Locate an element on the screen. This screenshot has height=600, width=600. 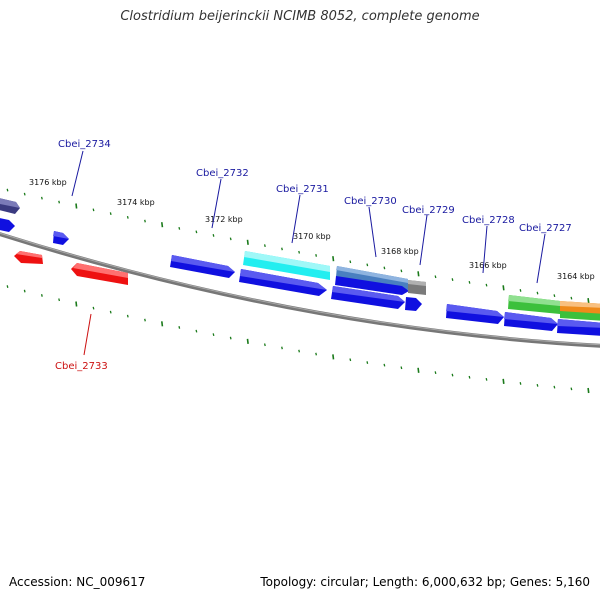
kbp-label-3168: 3168 kbp is located at coordinates (400, 251).